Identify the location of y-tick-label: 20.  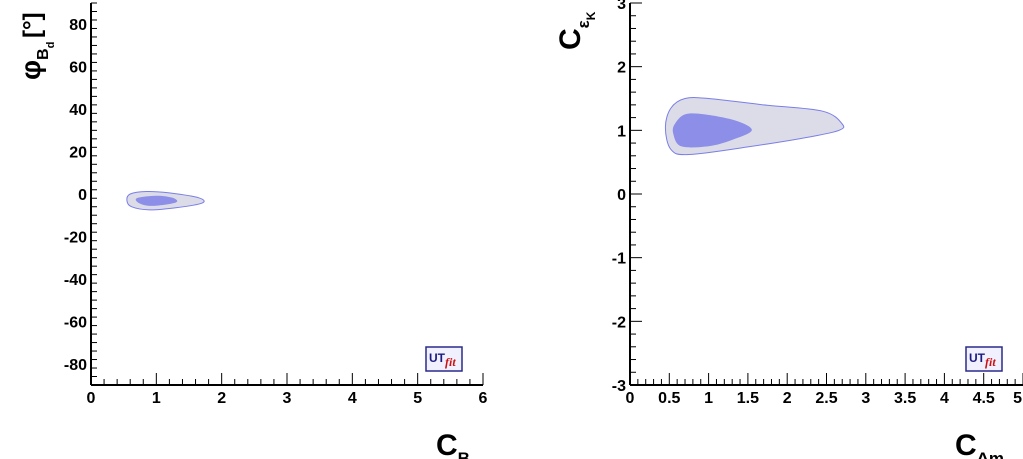
(78, 153).